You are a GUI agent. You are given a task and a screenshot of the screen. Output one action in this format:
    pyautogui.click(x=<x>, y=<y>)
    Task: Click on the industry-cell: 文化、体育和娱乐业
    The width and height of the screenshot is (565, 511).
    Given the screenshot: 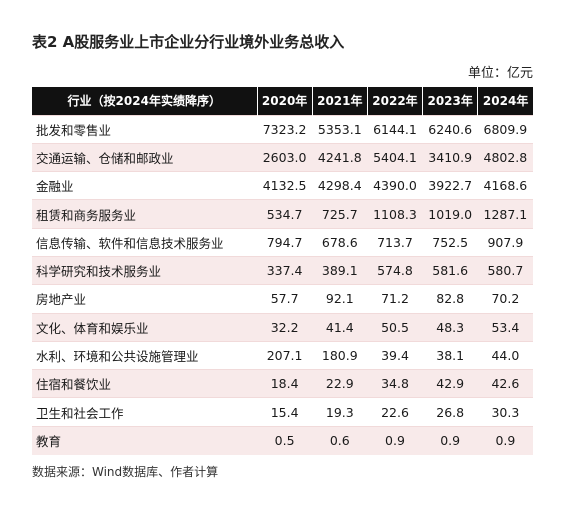 What is the action you would take?
    pyautogui.click(x=145, y=327)
    